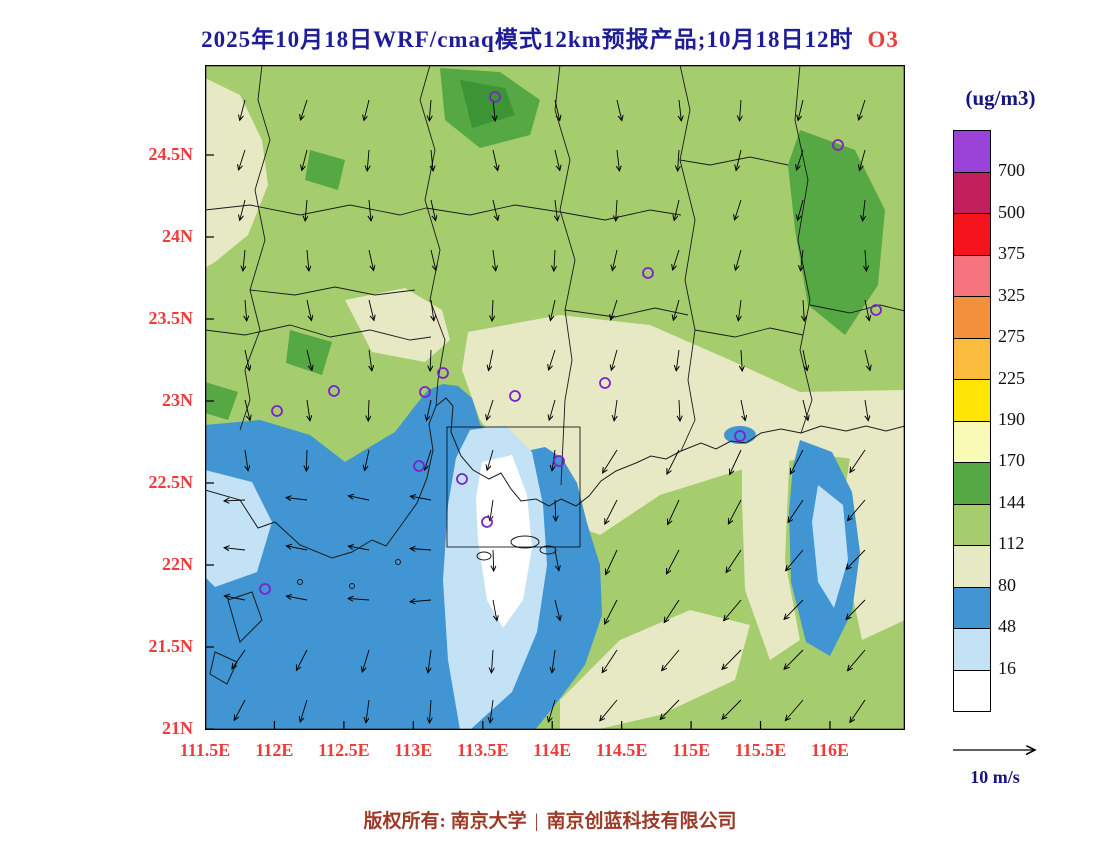 The height and width of the screenshot is (850, 1100). What do you see at coordinates (1011, 170) in the screenshot?
I see `colorbar-tick-label: 700` at bounding box center [1011, 170].